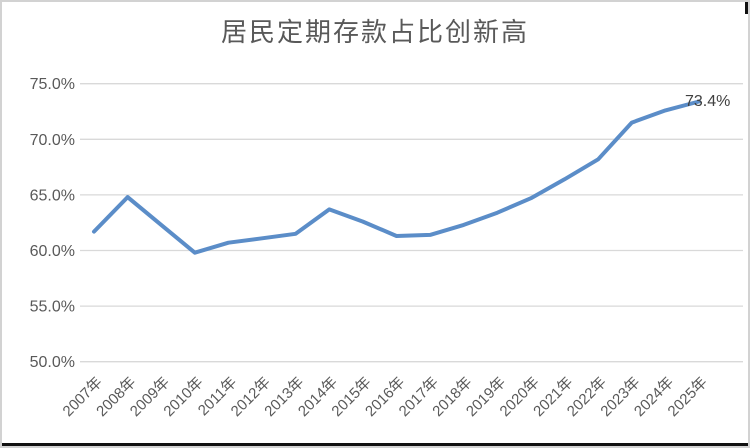 This screenshot has width=750, height=448. I want to click on y-axis-tick-label: 55.0%, so click(52, 307).